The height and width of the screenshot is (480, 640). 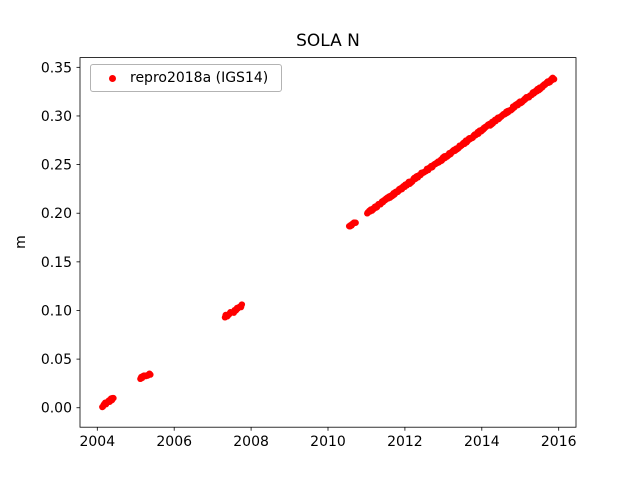 What do you see at coordinates (328, 41) in the screenshot?
I see `chart-title: SOLA N` at bounding box center [328, 41].